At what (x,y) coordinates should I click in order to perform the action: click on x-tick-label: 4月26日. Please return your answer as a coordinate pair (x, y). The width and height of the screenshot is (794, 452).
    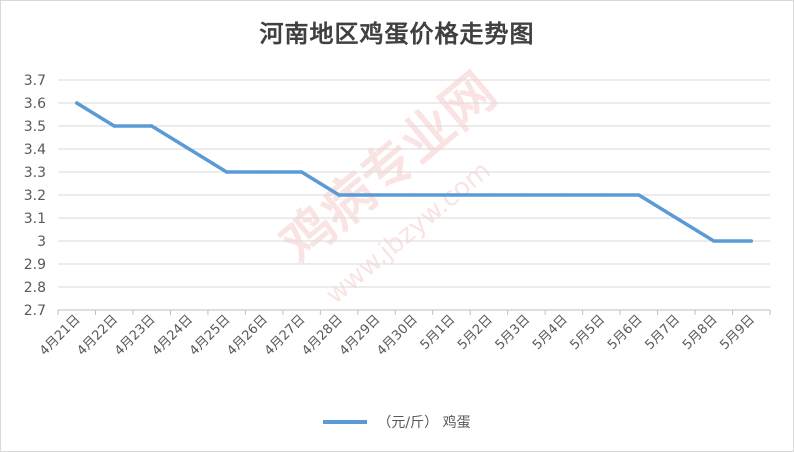
    Looking at the image, I should click on (247, 335).